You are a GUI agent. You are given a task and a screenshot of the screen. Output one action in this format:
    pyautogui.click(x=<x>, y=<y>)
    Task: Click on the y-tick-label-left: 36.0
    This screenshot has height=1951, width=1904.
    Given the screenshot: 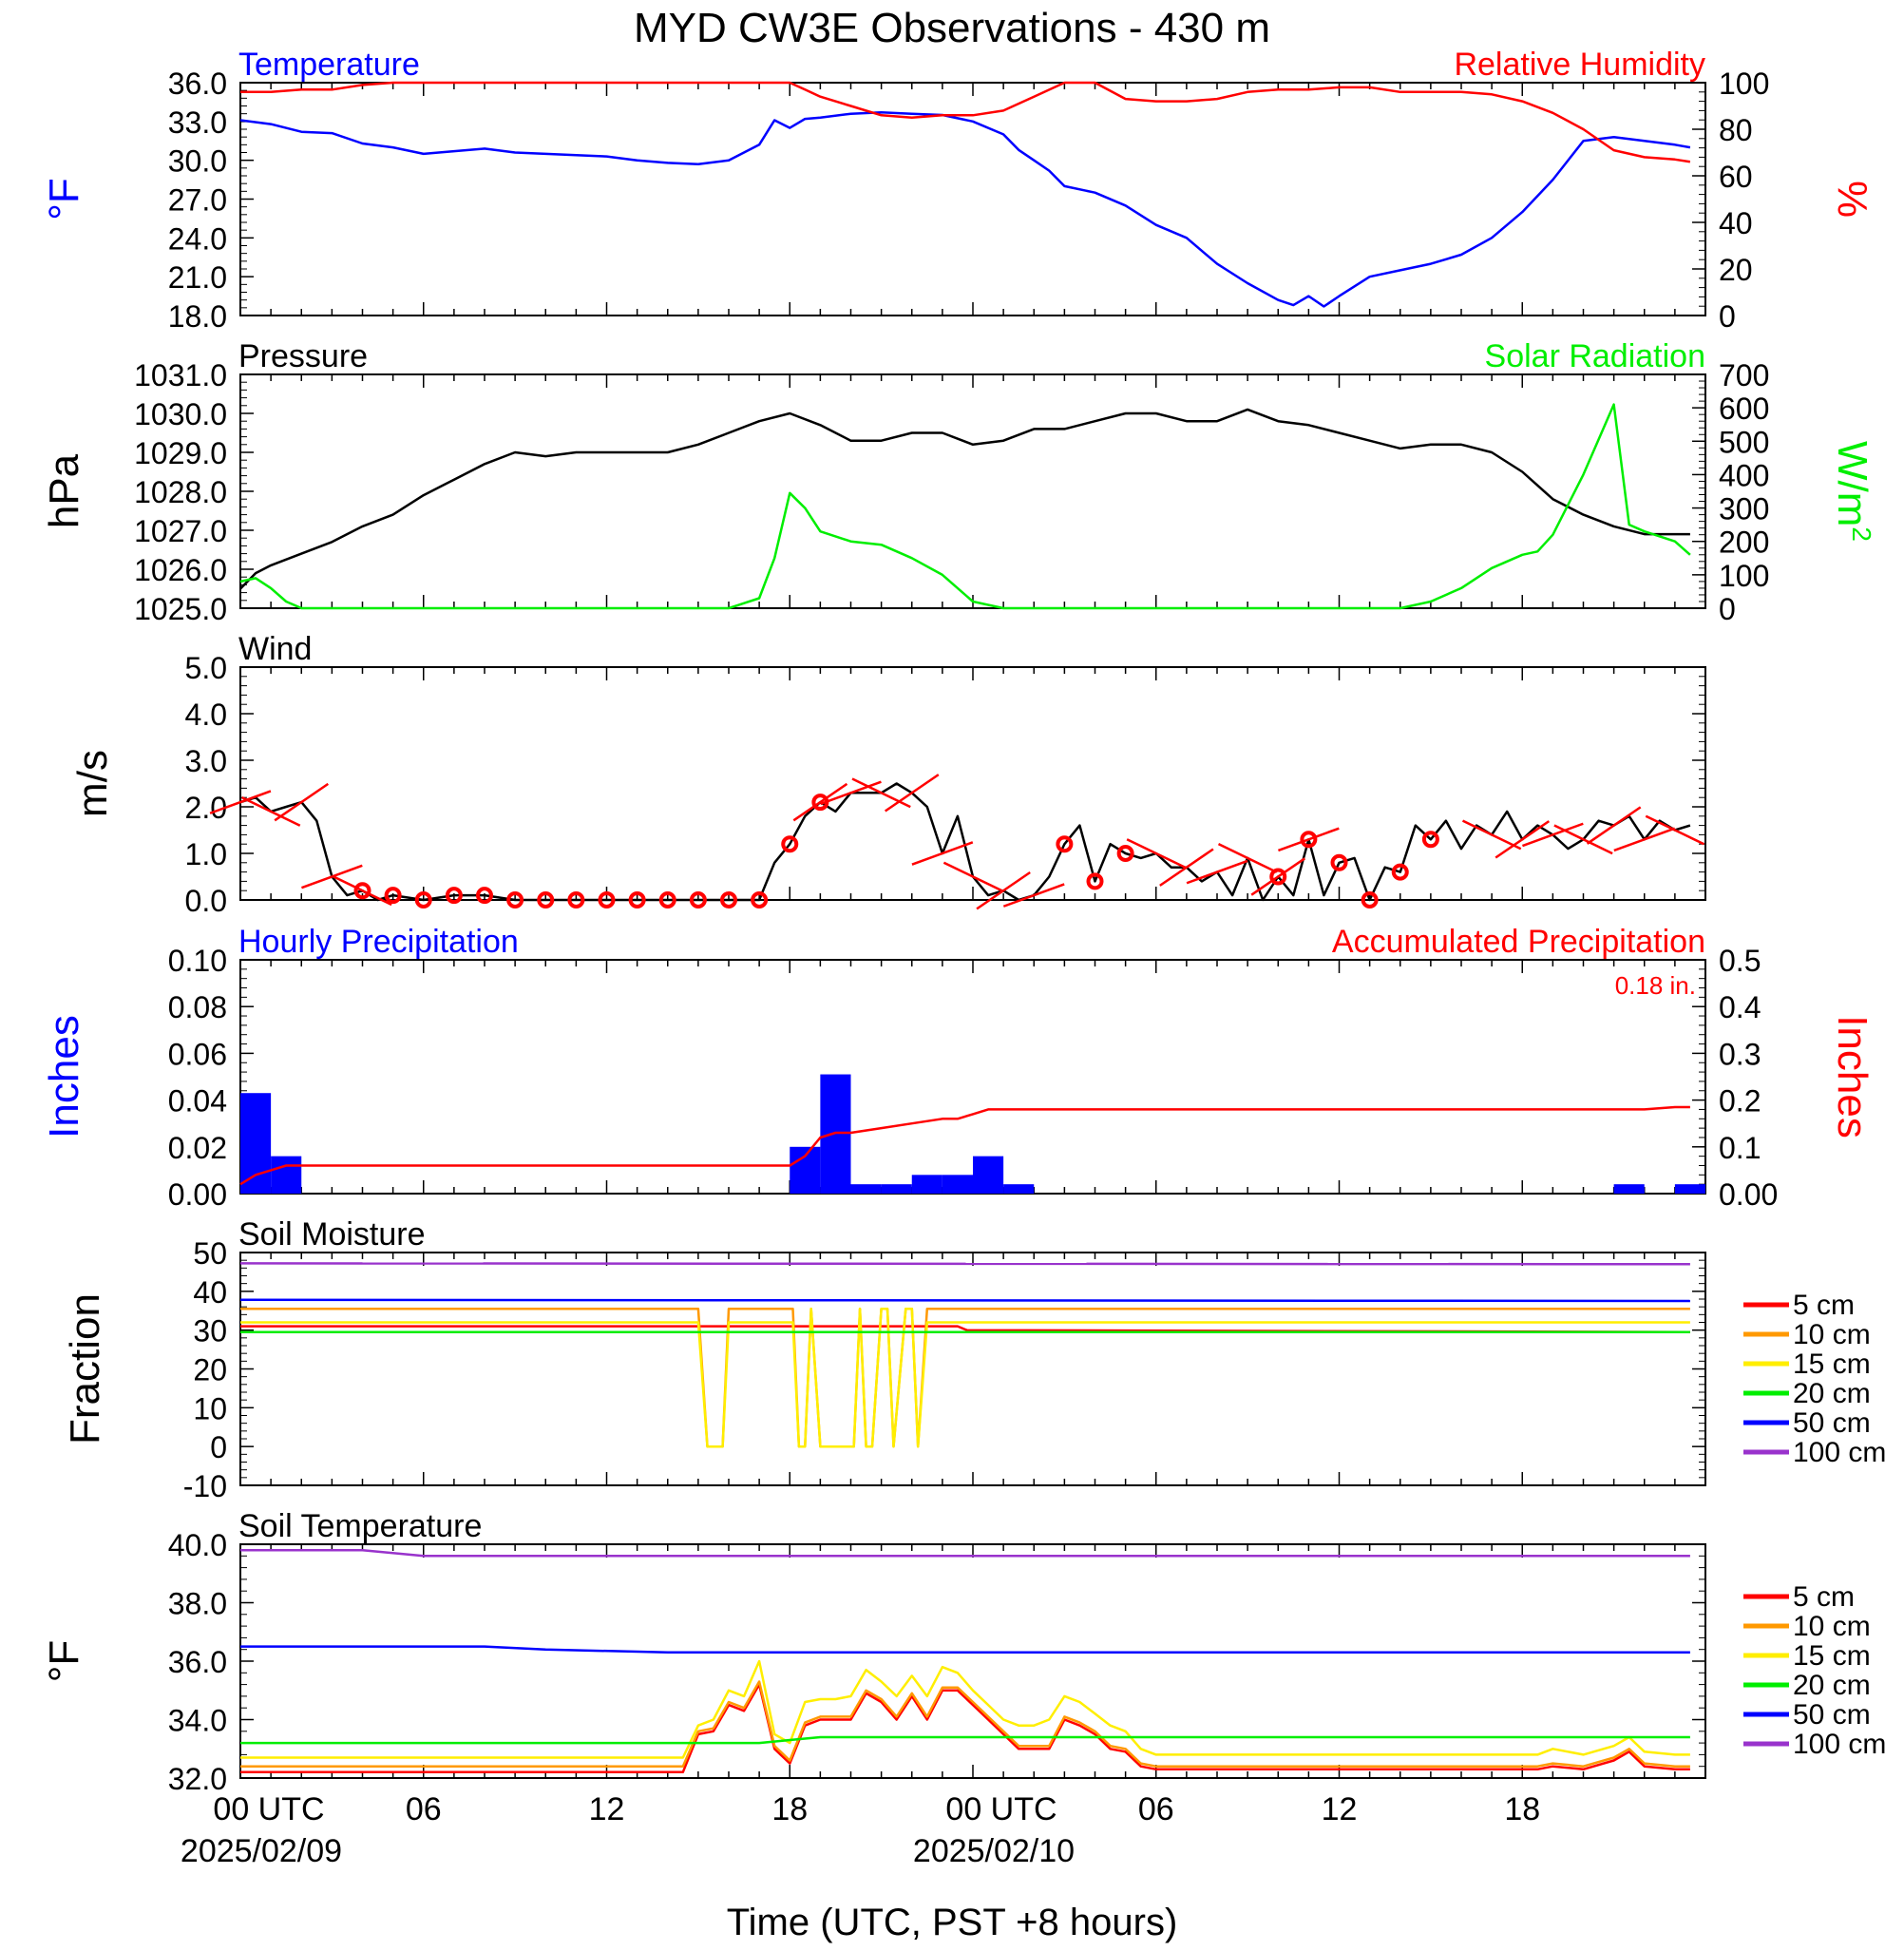 What is the action you would take?
    pyautogui.click(x=197, y=1662)
    